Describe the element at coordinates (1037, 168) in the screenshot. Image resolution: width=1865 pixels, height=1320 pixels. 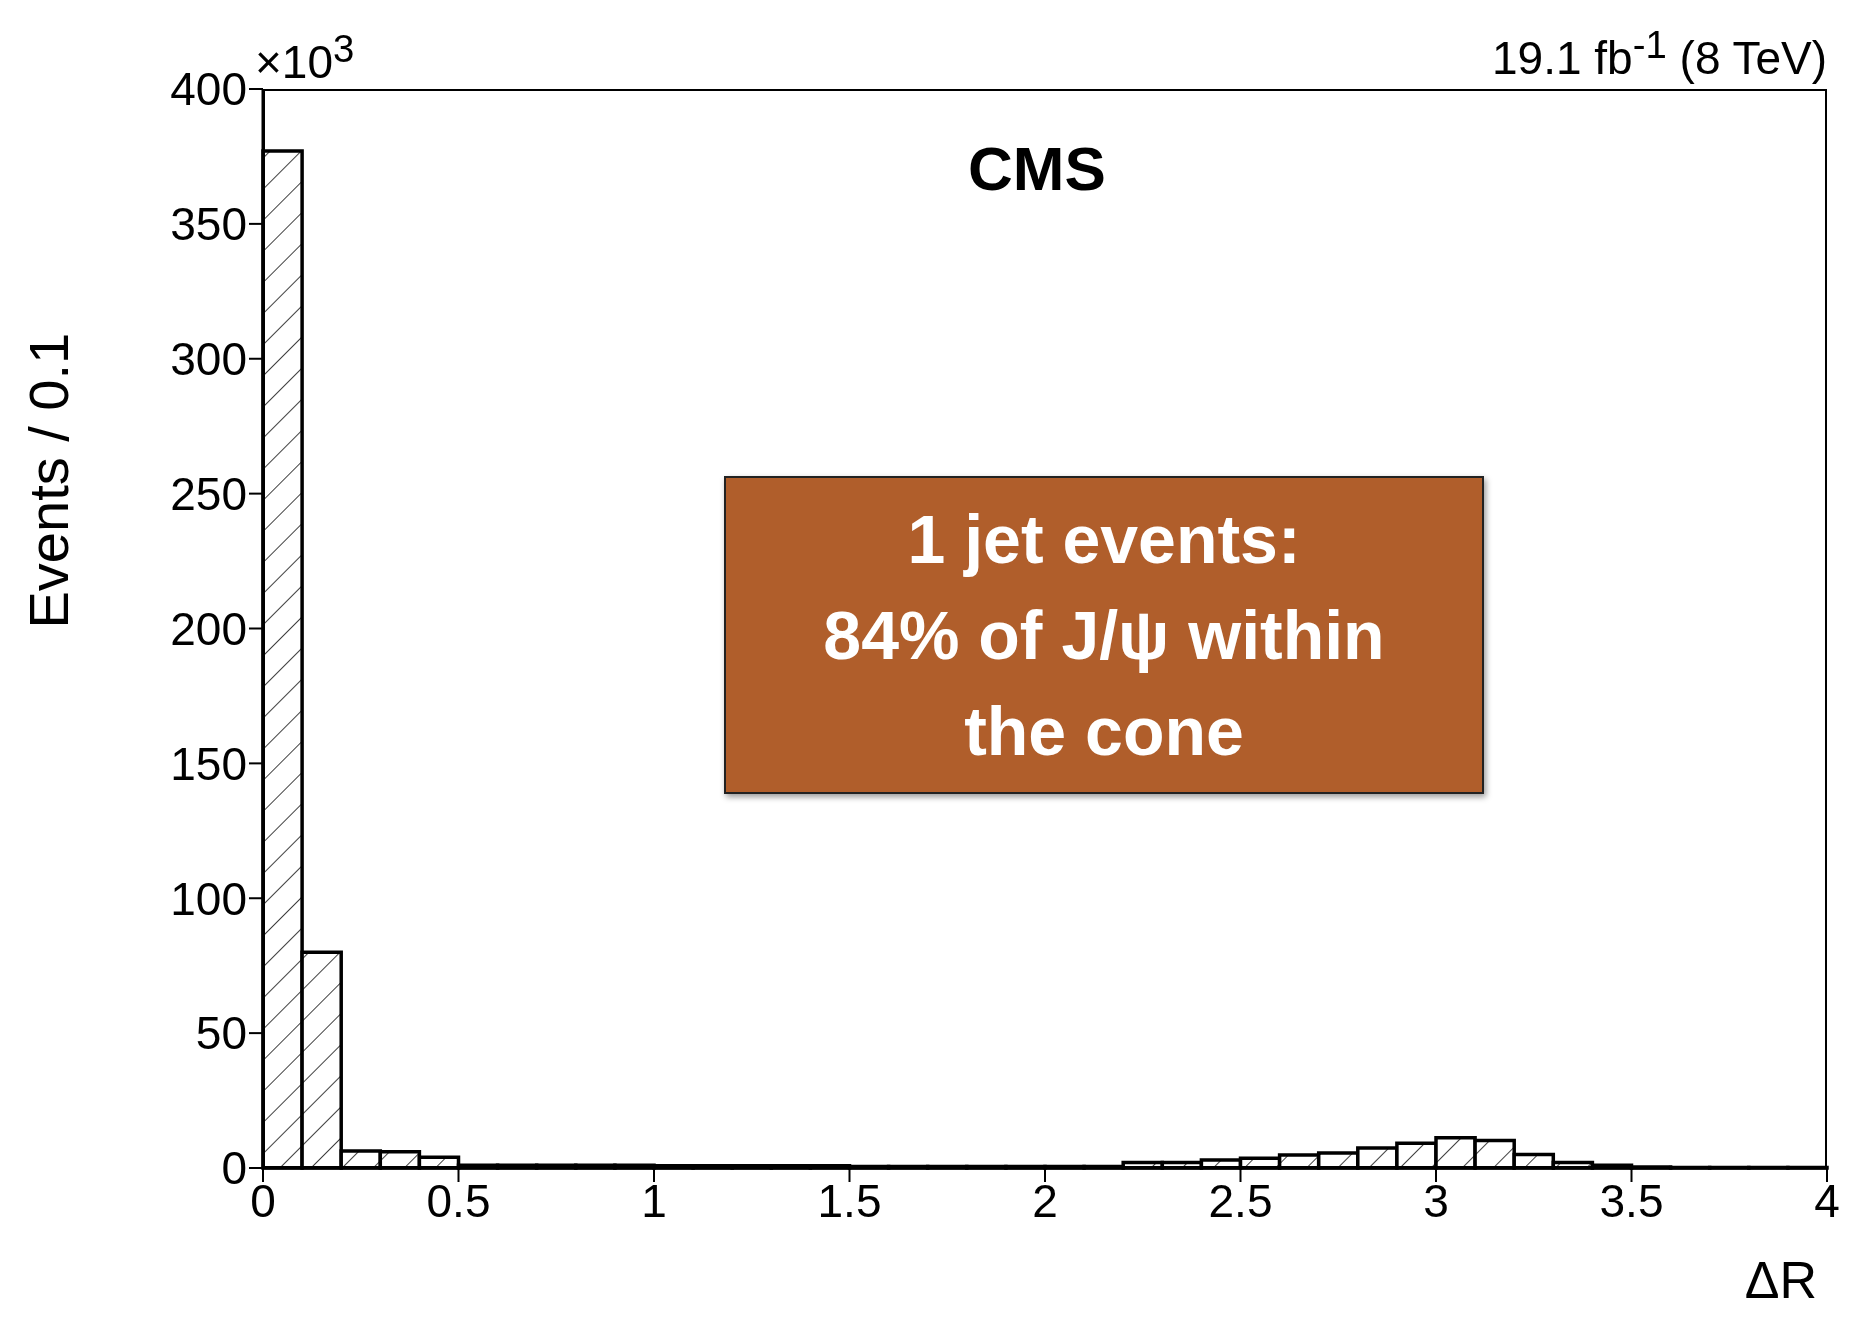
I see `annotation: CMS` at that location.